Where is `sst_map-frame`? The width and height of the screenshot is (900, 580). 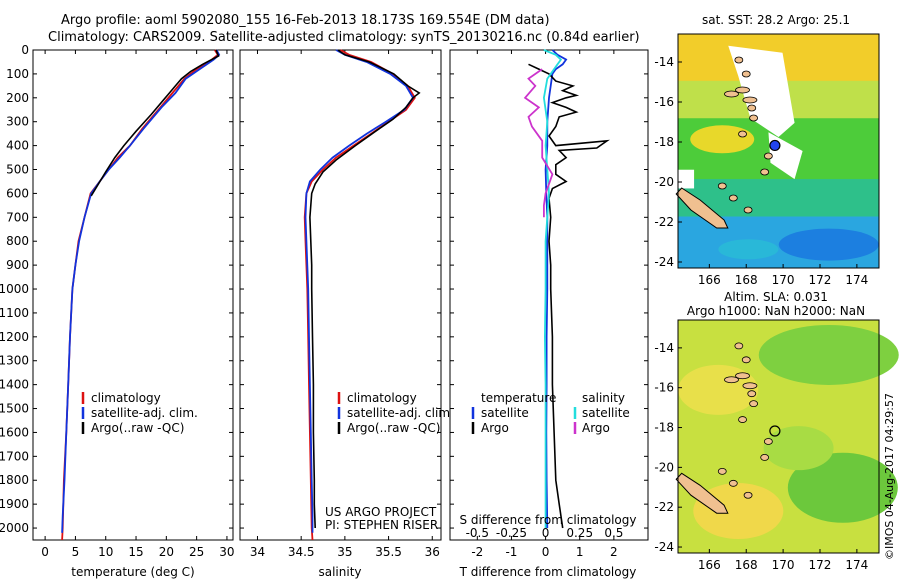 sst_map-frame is located at coordinates (778, 151).